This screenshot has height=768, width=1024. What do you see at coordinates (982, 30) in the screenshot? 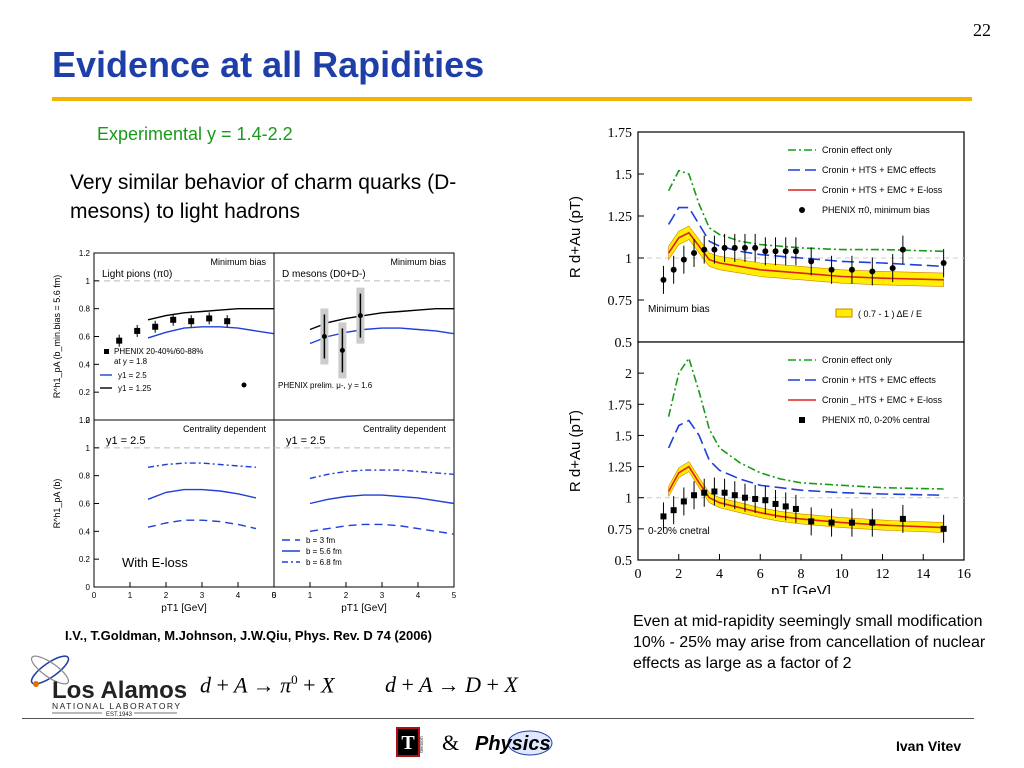
I see `page-number: 22` at bounding box center [982, 30].